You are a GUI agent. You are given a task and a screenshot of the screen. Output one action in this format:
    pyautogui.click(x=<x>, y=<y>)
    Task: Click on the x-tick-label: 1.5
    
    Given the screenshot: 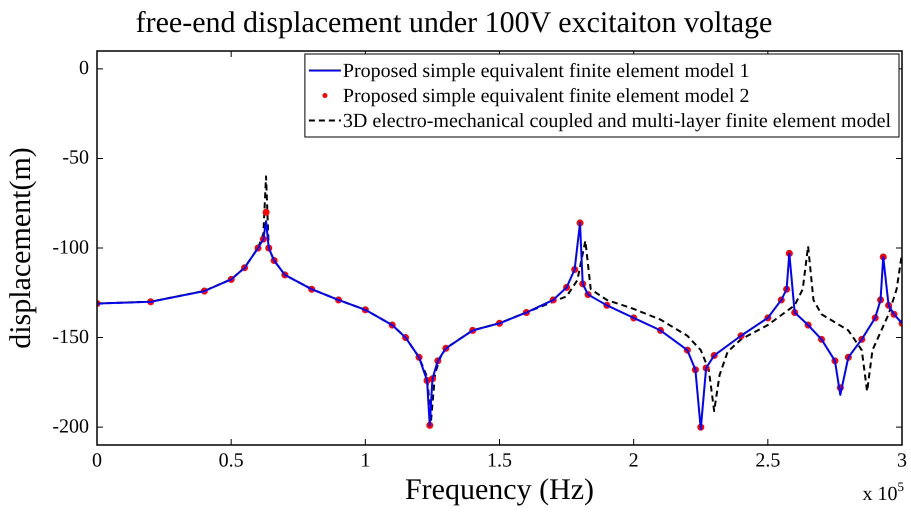 What is the action you would take?
    pyautogui.click(x=499, y=460)
    